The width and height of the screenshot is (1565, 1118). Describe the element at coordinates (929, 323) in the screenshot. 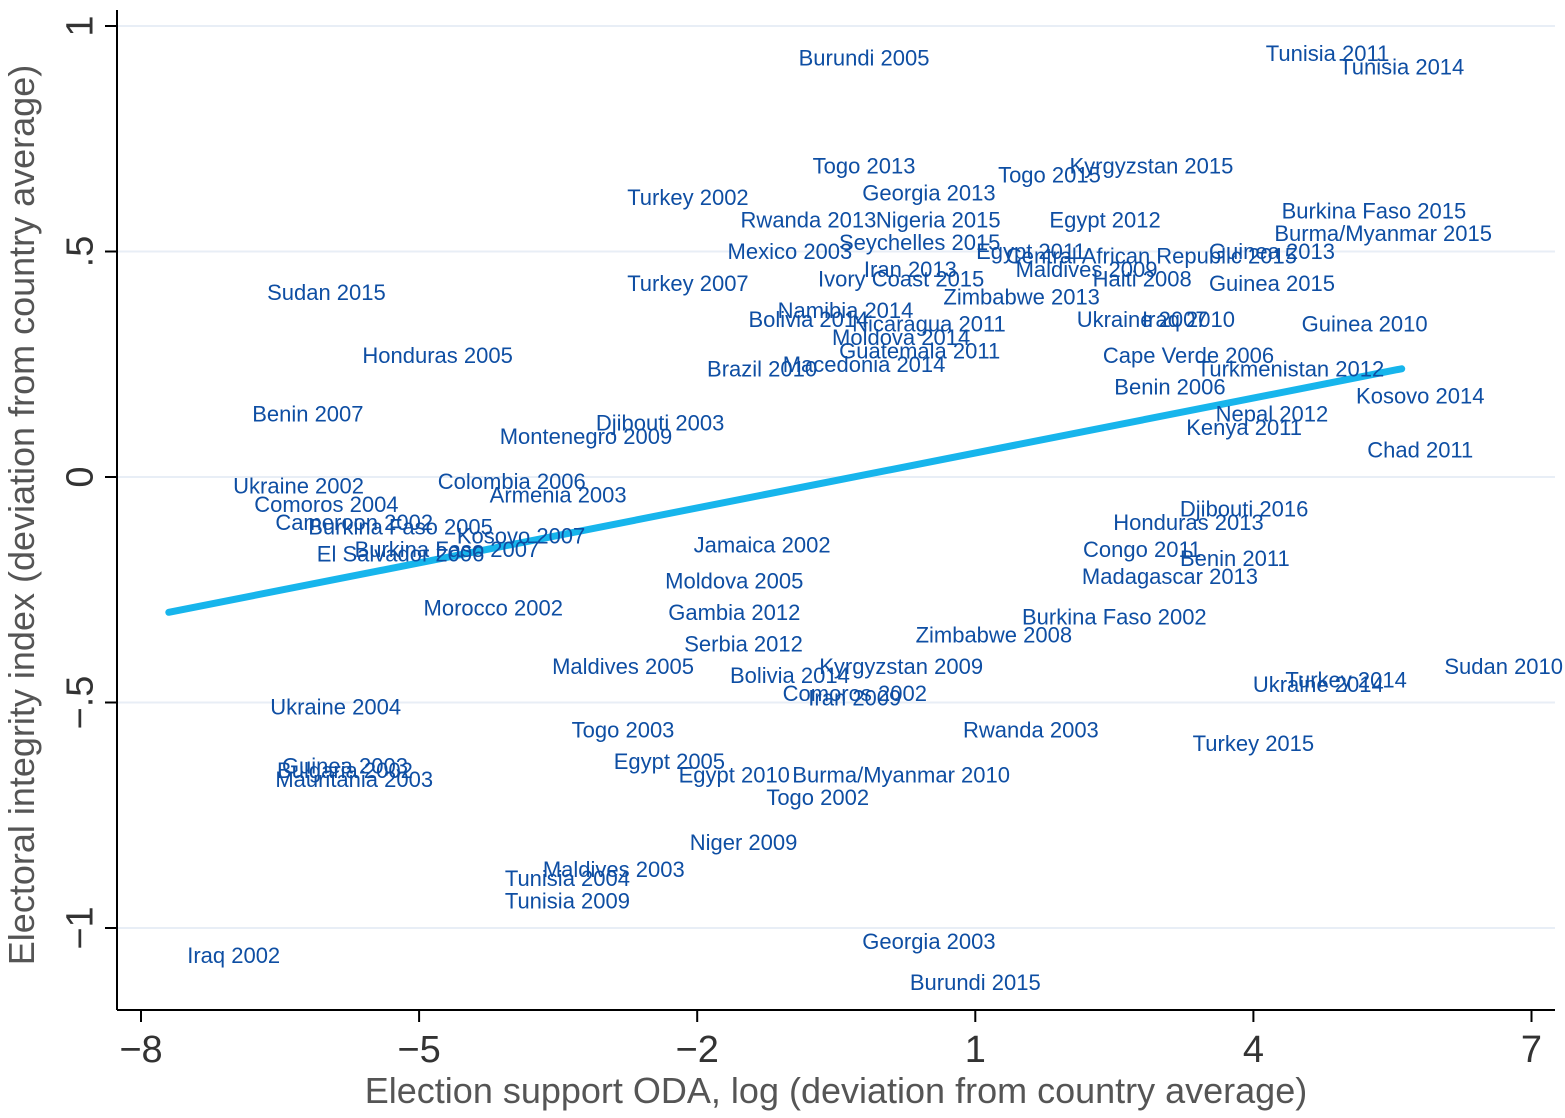

I see `point-label: Nicaragua 2011` at that location.